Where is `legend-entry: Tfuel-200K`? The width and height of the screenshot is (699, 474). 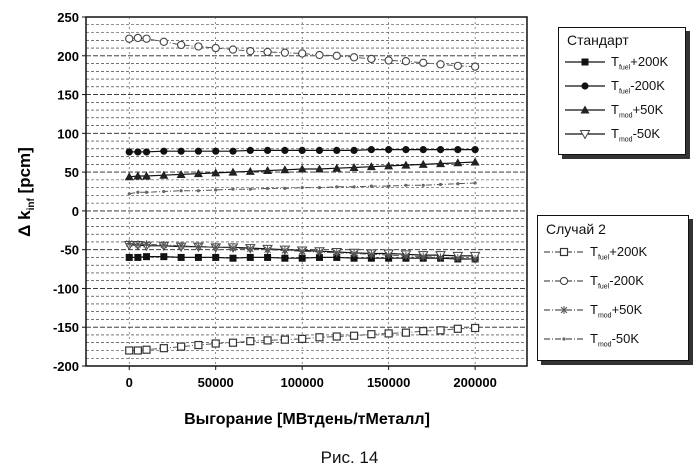
legend-entry: Tfuel-200K is located at coordinates (620, 281).